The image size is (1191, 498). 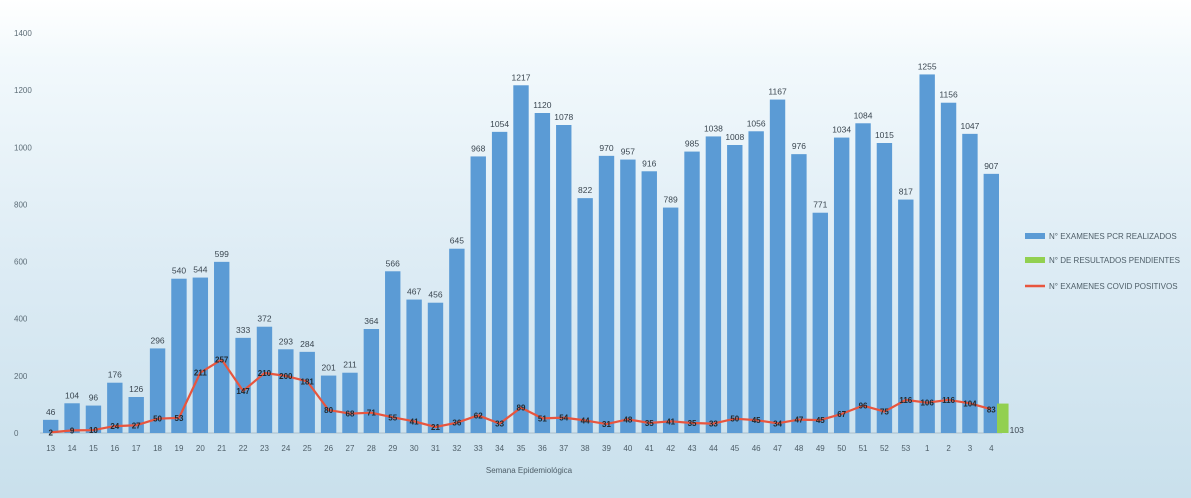 I want to click on pending-value-label: 103, so click(x=1017, y=430).